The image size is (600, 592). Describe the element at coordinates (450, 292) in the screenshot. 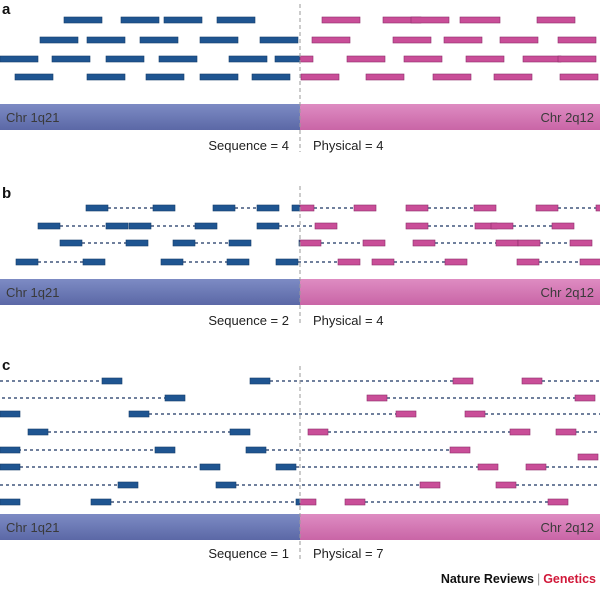

I see `panel-b-chromosome-2q12-bar` at that location.